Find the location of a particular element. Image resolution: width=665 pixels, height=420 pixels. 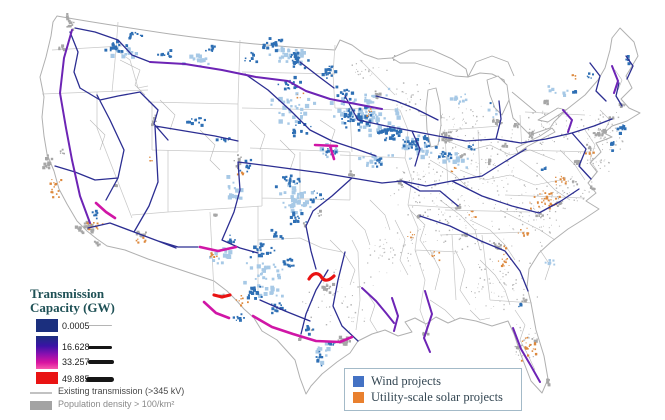

wind-projects-swatch is located at coordinates (358, 381).